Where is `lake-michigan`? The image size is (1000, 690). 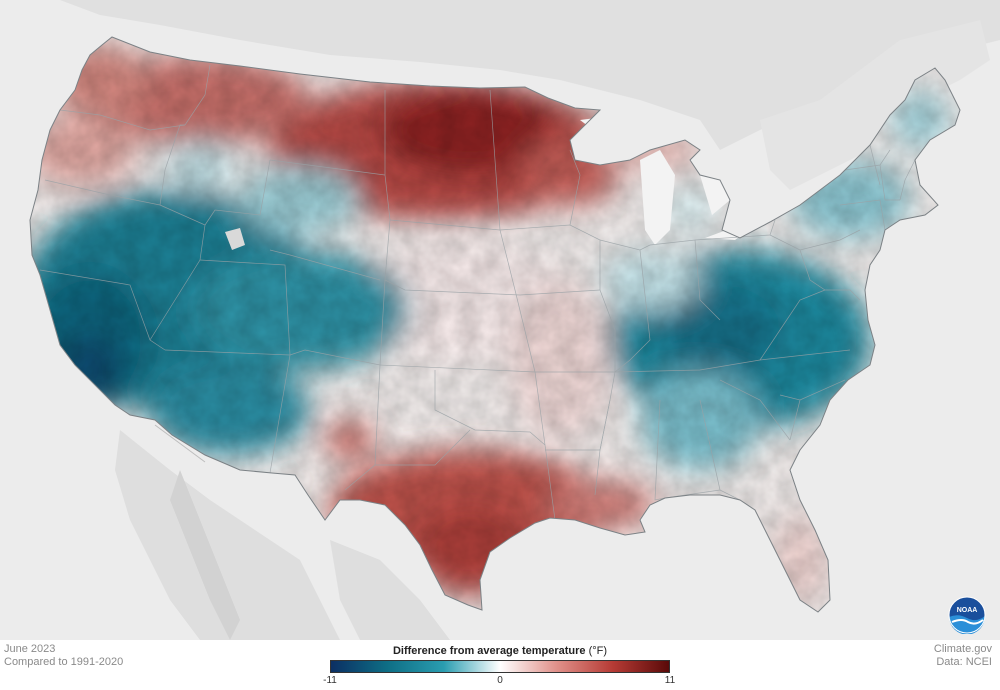 lake-michigan is located at coordinates (657, 197).